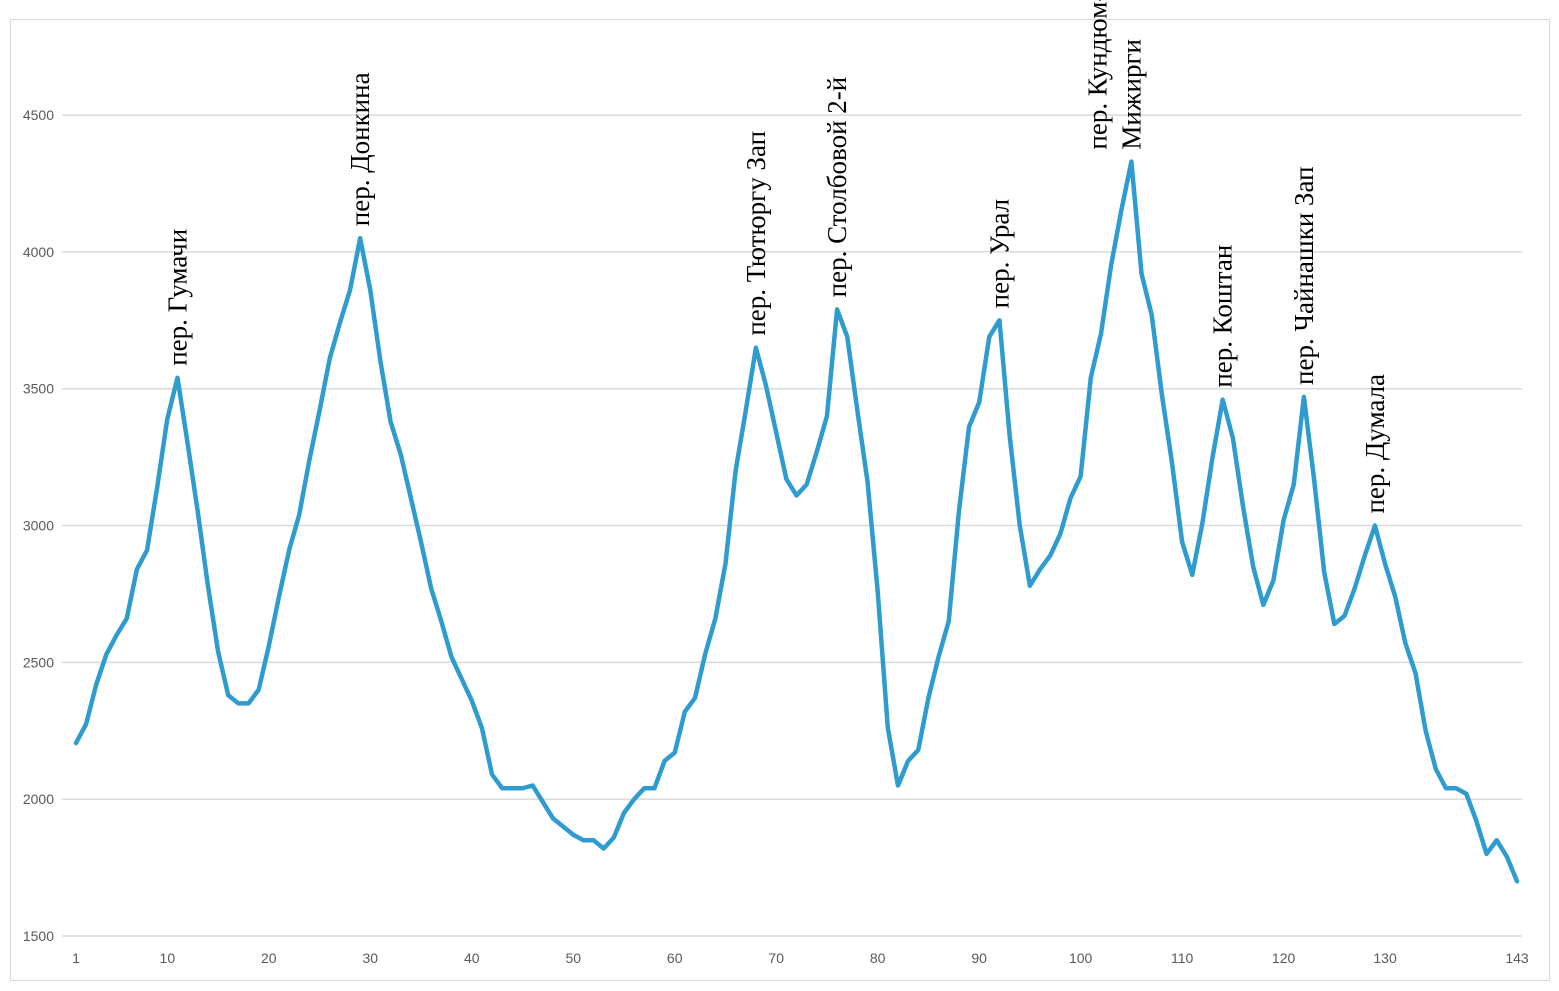 The height and width of the screenshot is (991, 1559). What do you see at coordinates (1097, 75) in the screenshot?
I see `pass-label: пер. Кундюм-` at bounding box center [1097, 75].